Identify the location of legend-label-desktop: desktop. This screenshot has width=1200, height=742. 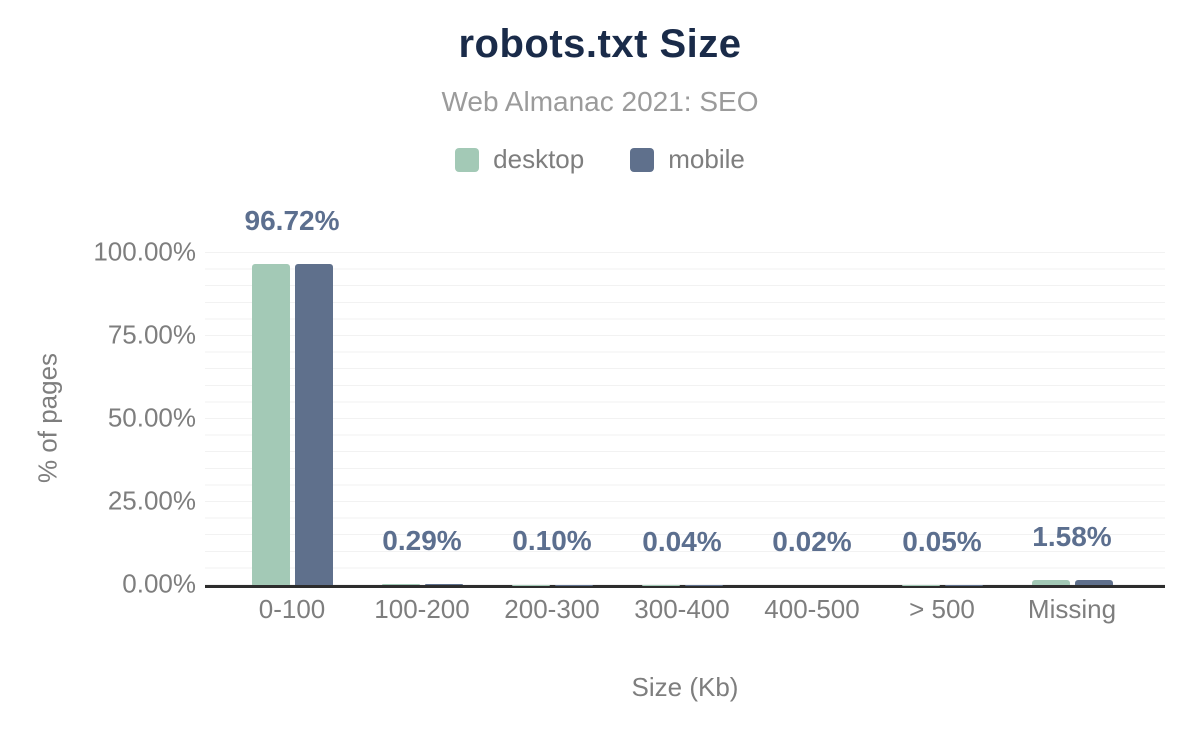
(539, 159).